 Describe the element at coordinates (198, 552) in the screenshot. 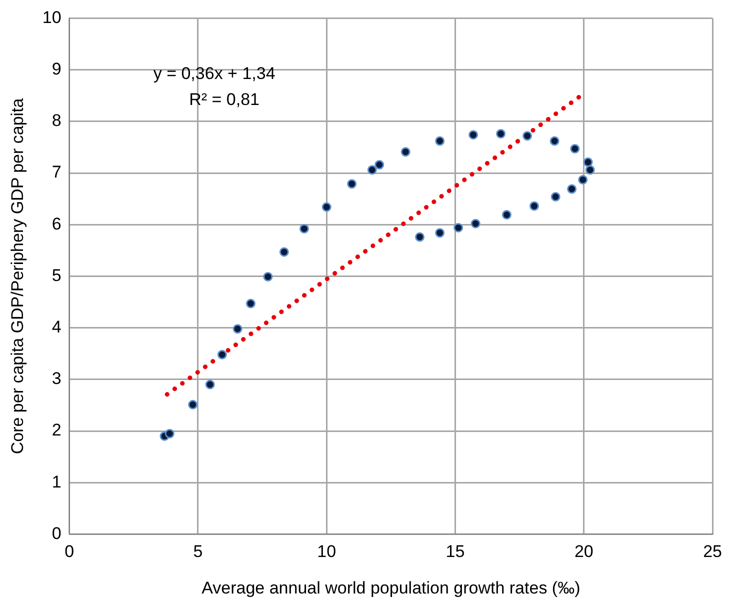

I see `x-tick-label: 5` at that location.